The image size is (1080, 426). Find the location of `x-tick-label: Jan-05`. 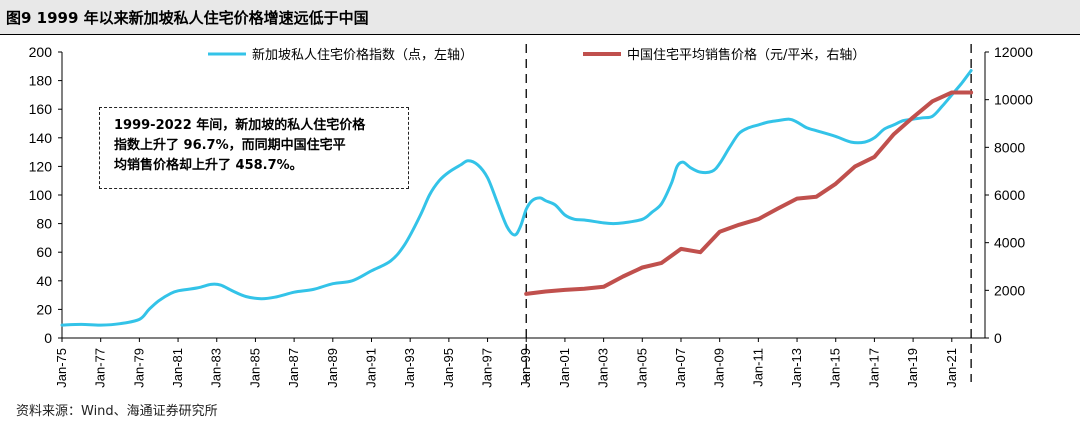

x-tick-label: Jan-05 is located at coordinates (641, 368).